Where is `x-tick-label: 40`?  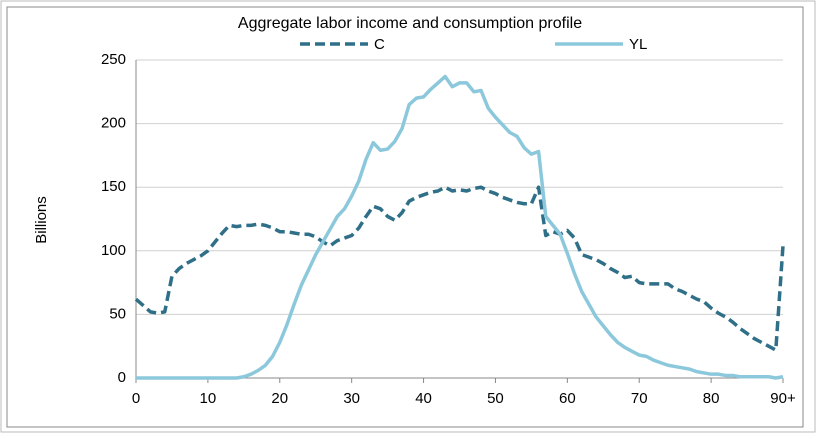 x-tick-label: 40 is located at coordinates (423, 398).